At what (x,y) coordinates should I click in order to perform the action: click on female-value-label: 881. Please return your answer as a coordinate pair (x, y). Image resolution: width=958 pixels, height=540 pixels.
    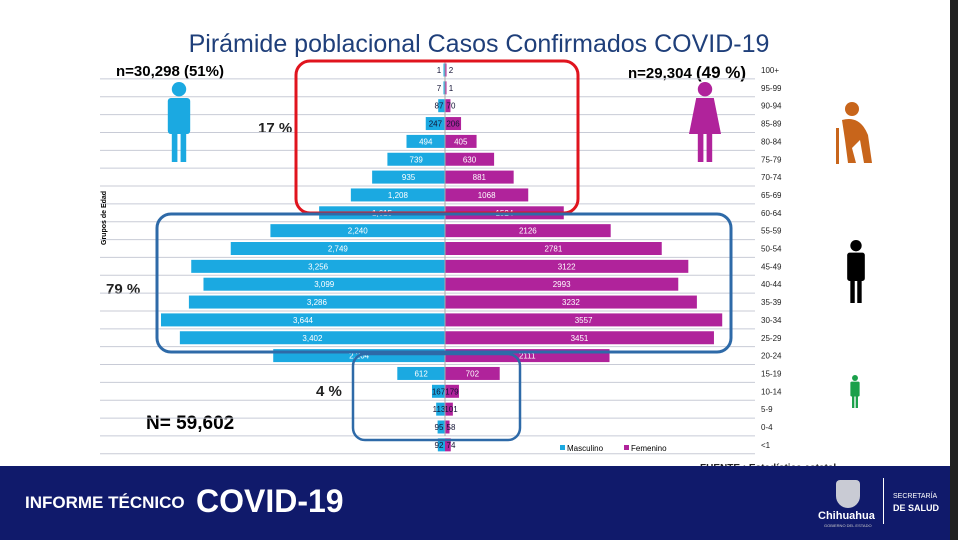
    Looking at the image, I should click on (480, 177).